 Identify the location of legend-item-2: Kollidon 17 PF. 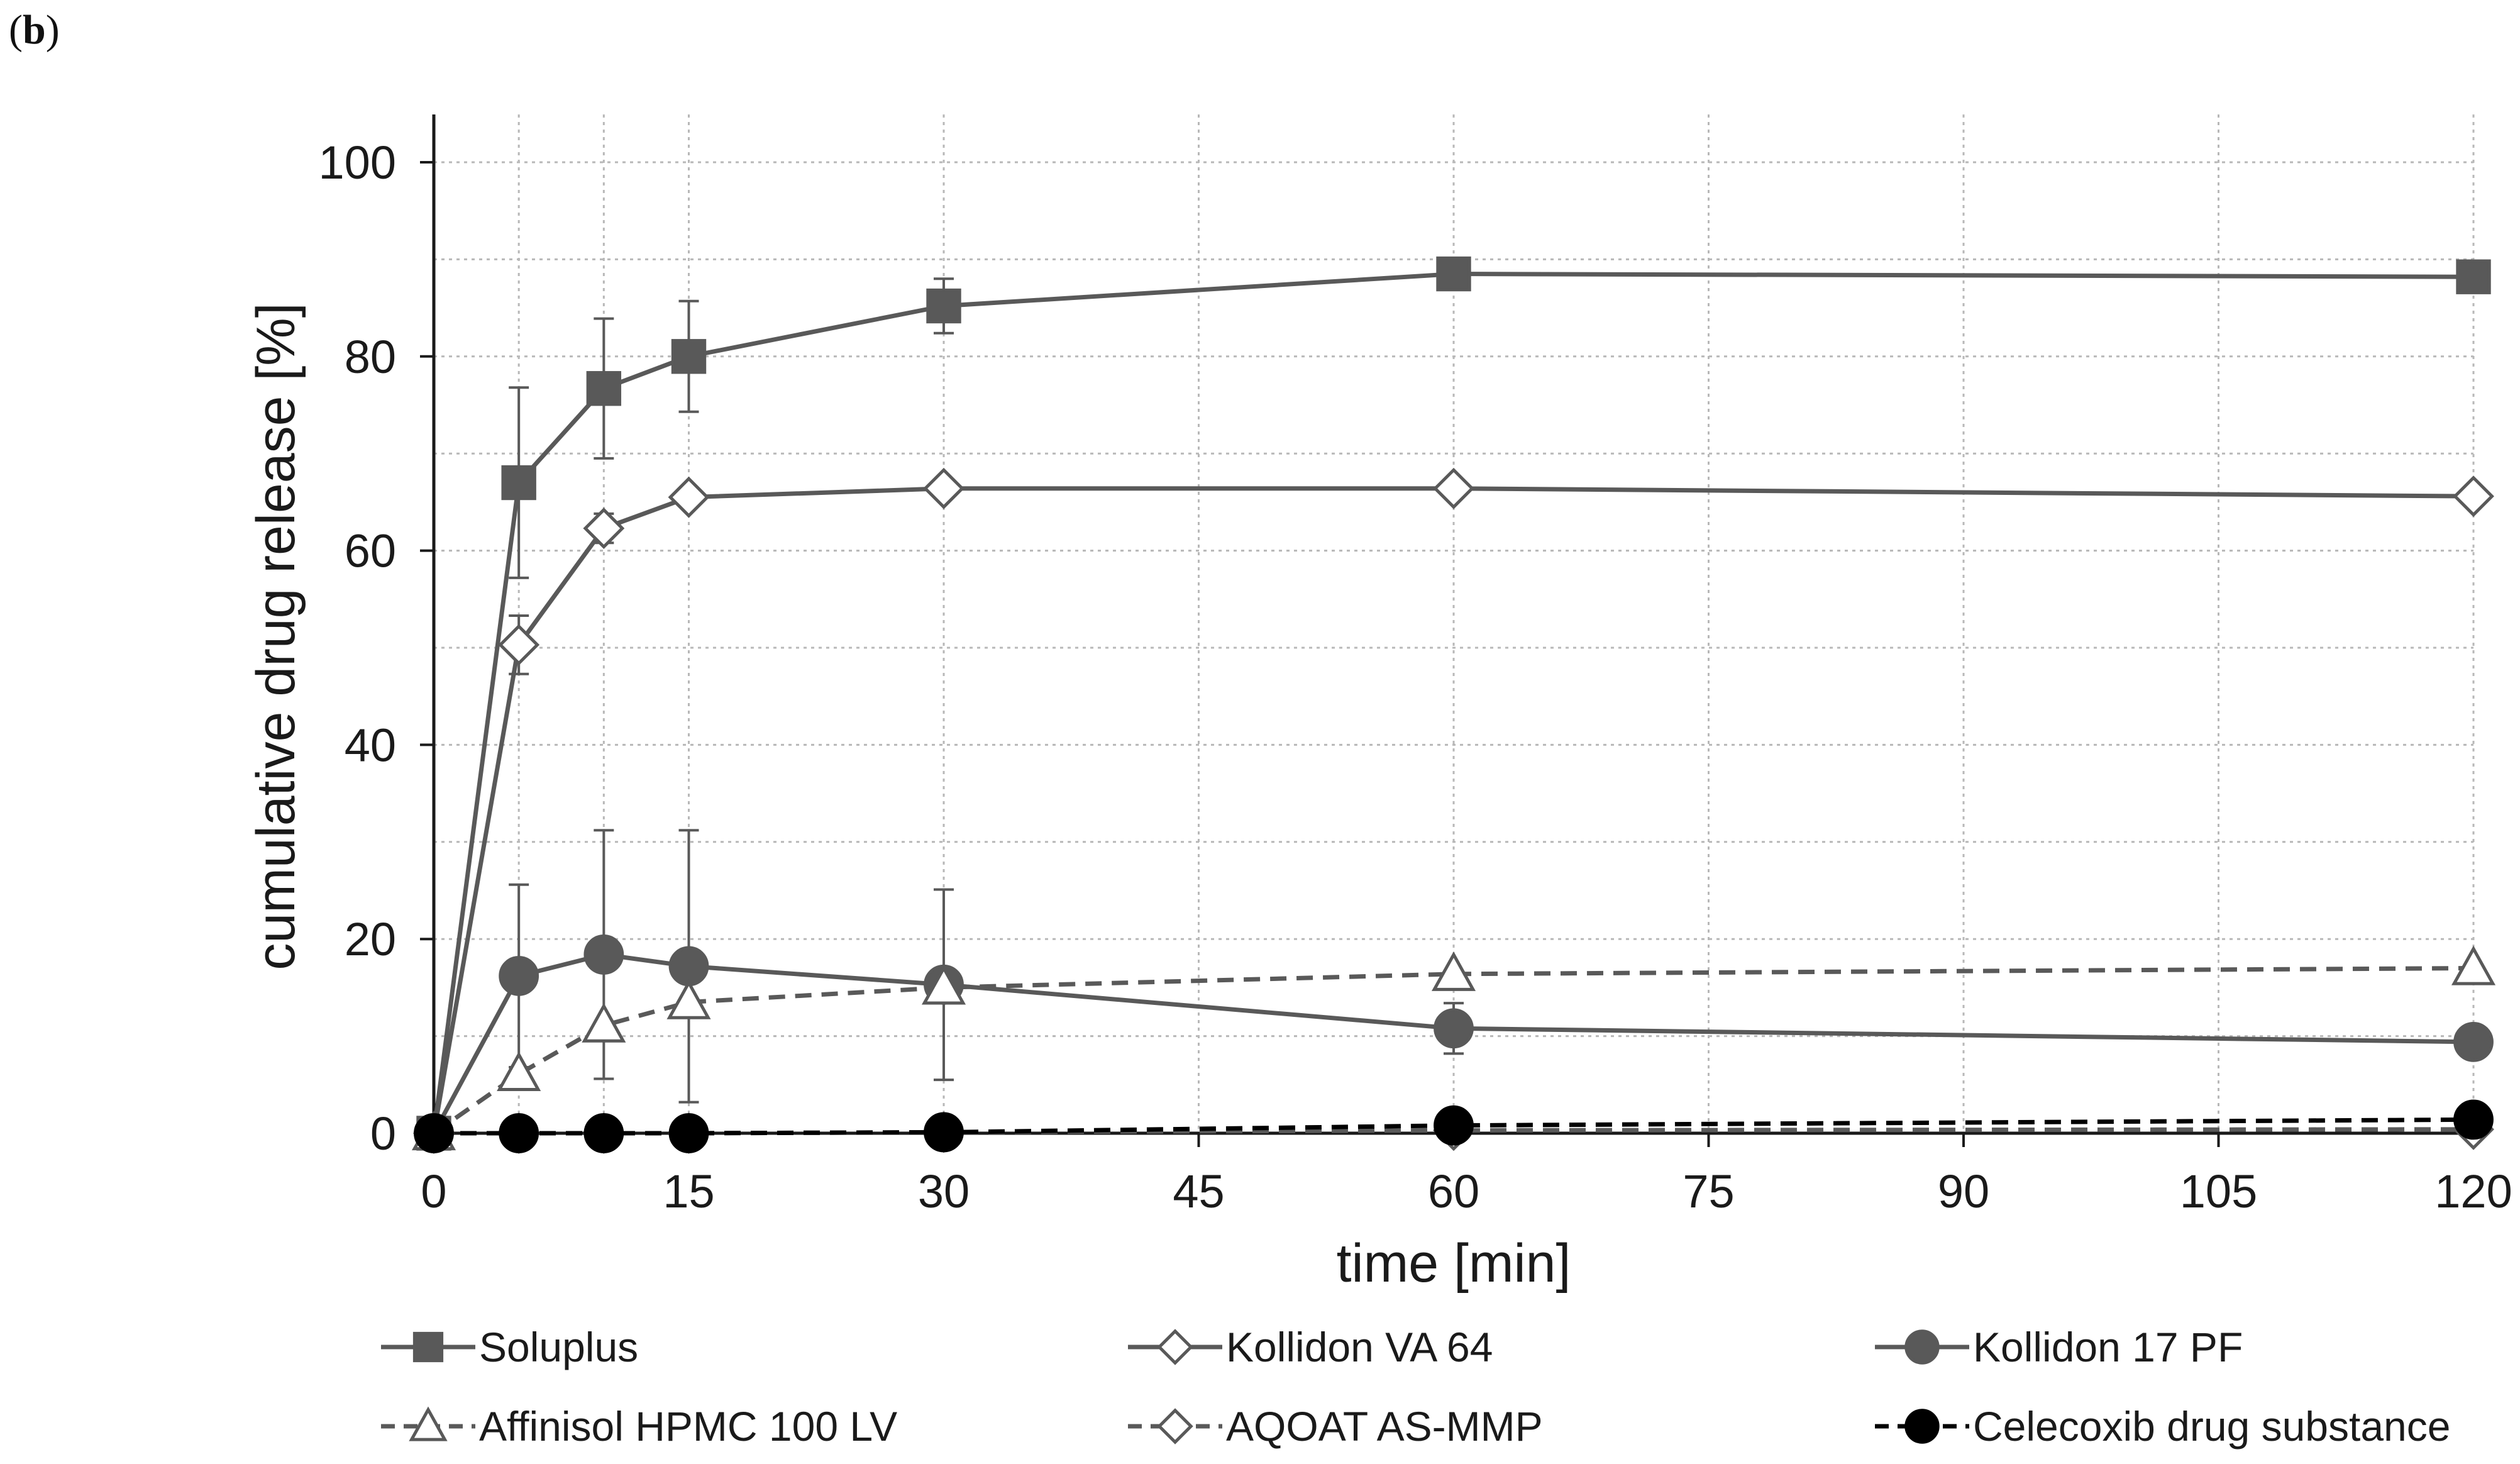
(2059, 1347).